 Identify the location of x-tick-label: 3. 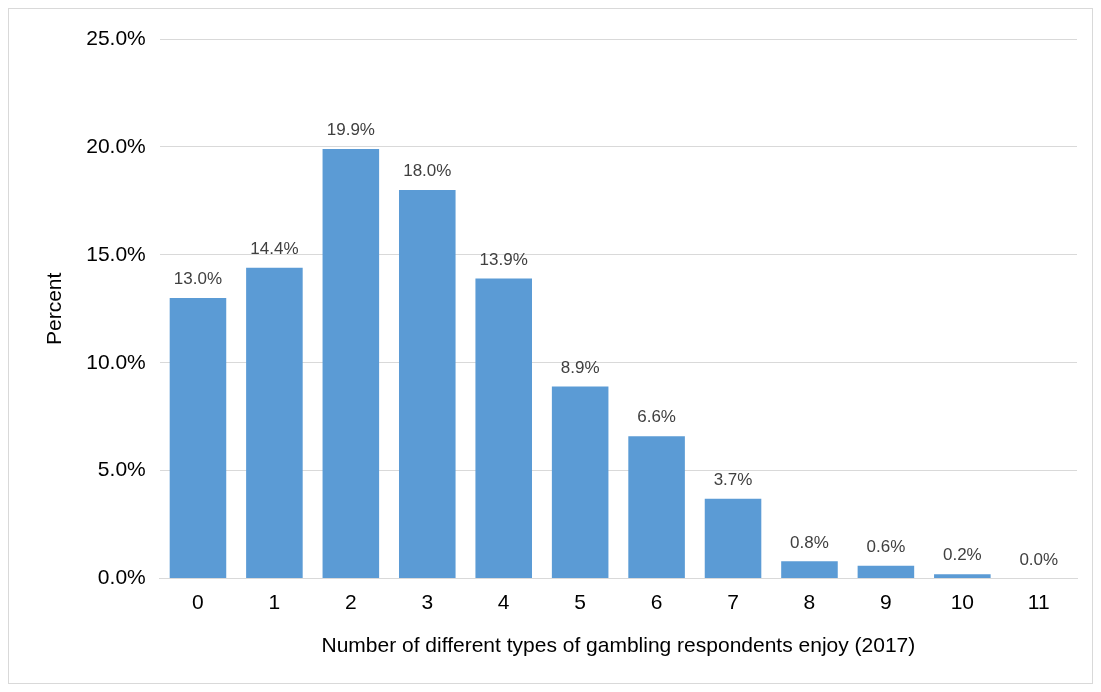
(427, 601).